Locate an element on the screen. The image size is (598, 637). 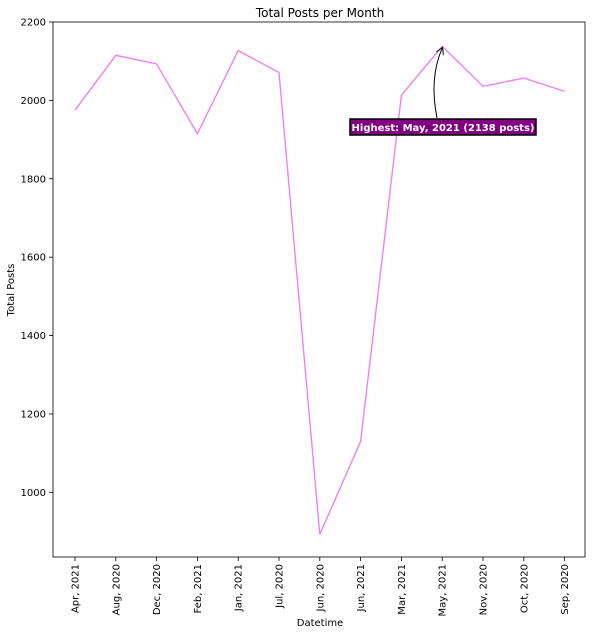
chart-title: Total Posts per Month is located at coordinates (319, 13).